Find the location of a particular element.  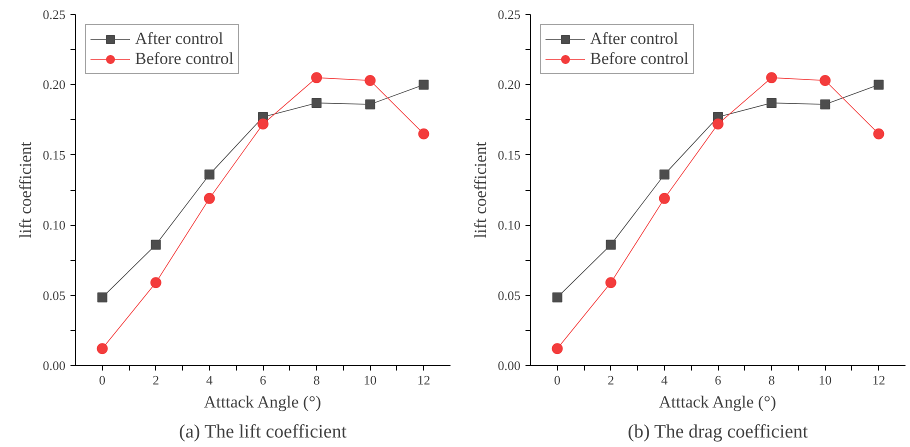

text: (a) The lift coefficient is located at coordinates (263, 432).